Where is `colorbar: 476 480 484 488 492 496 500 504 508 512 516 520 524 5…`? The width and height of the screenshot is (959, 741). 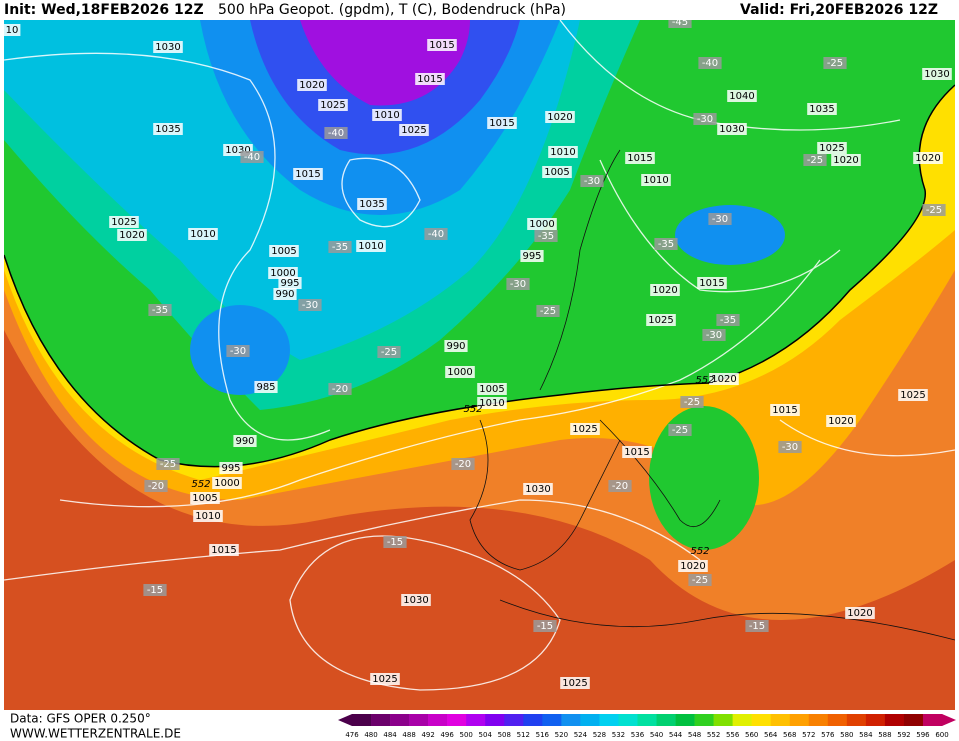 colorbar: 476 480 484 488 492 496 500 504 508 512 516 520 524 5… is located at coordinates (647, 726).